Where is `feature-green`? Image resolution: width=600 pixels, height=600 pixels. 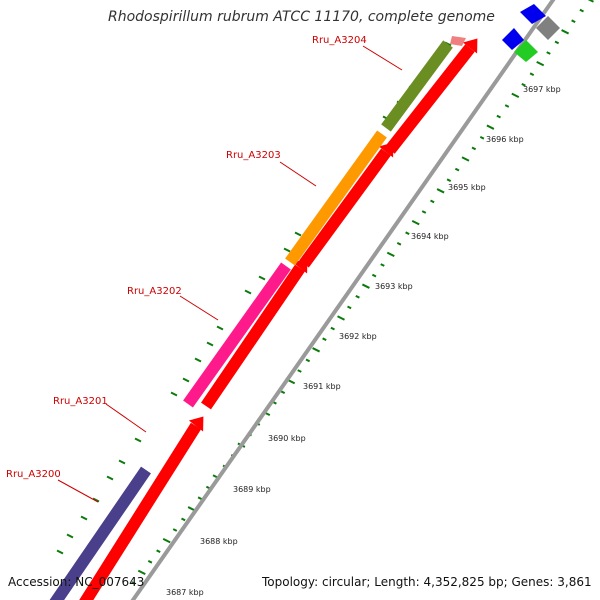
feature-green is located at coordinates (526, 51).